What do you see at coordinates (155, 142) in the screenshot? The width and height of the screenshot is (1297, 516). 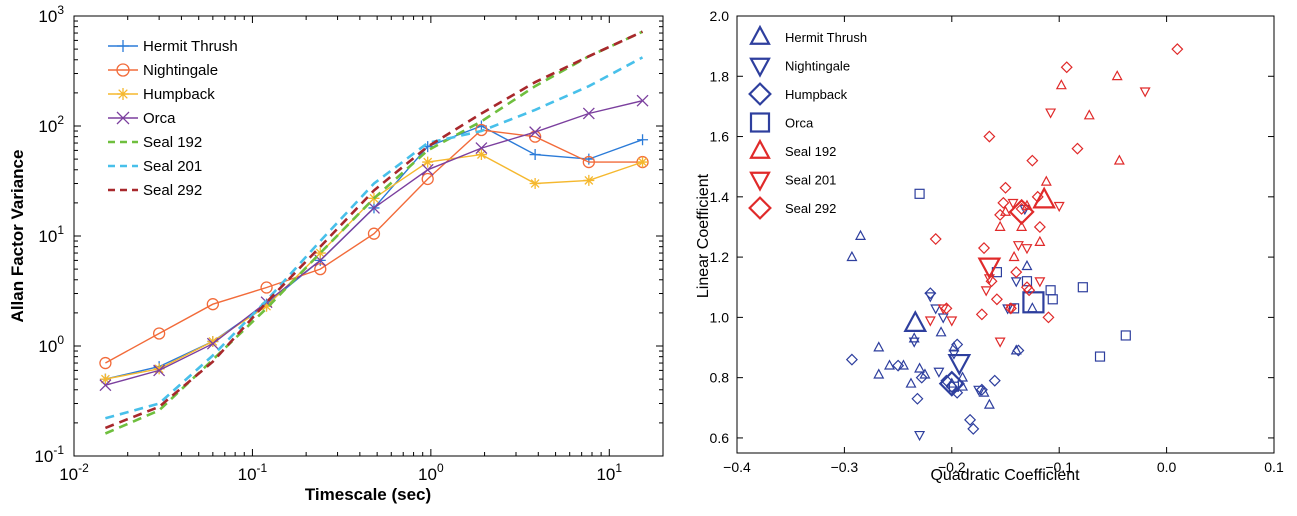 I see `legend-item-seal-192: Seal 192` at bounding box center [155, 142].